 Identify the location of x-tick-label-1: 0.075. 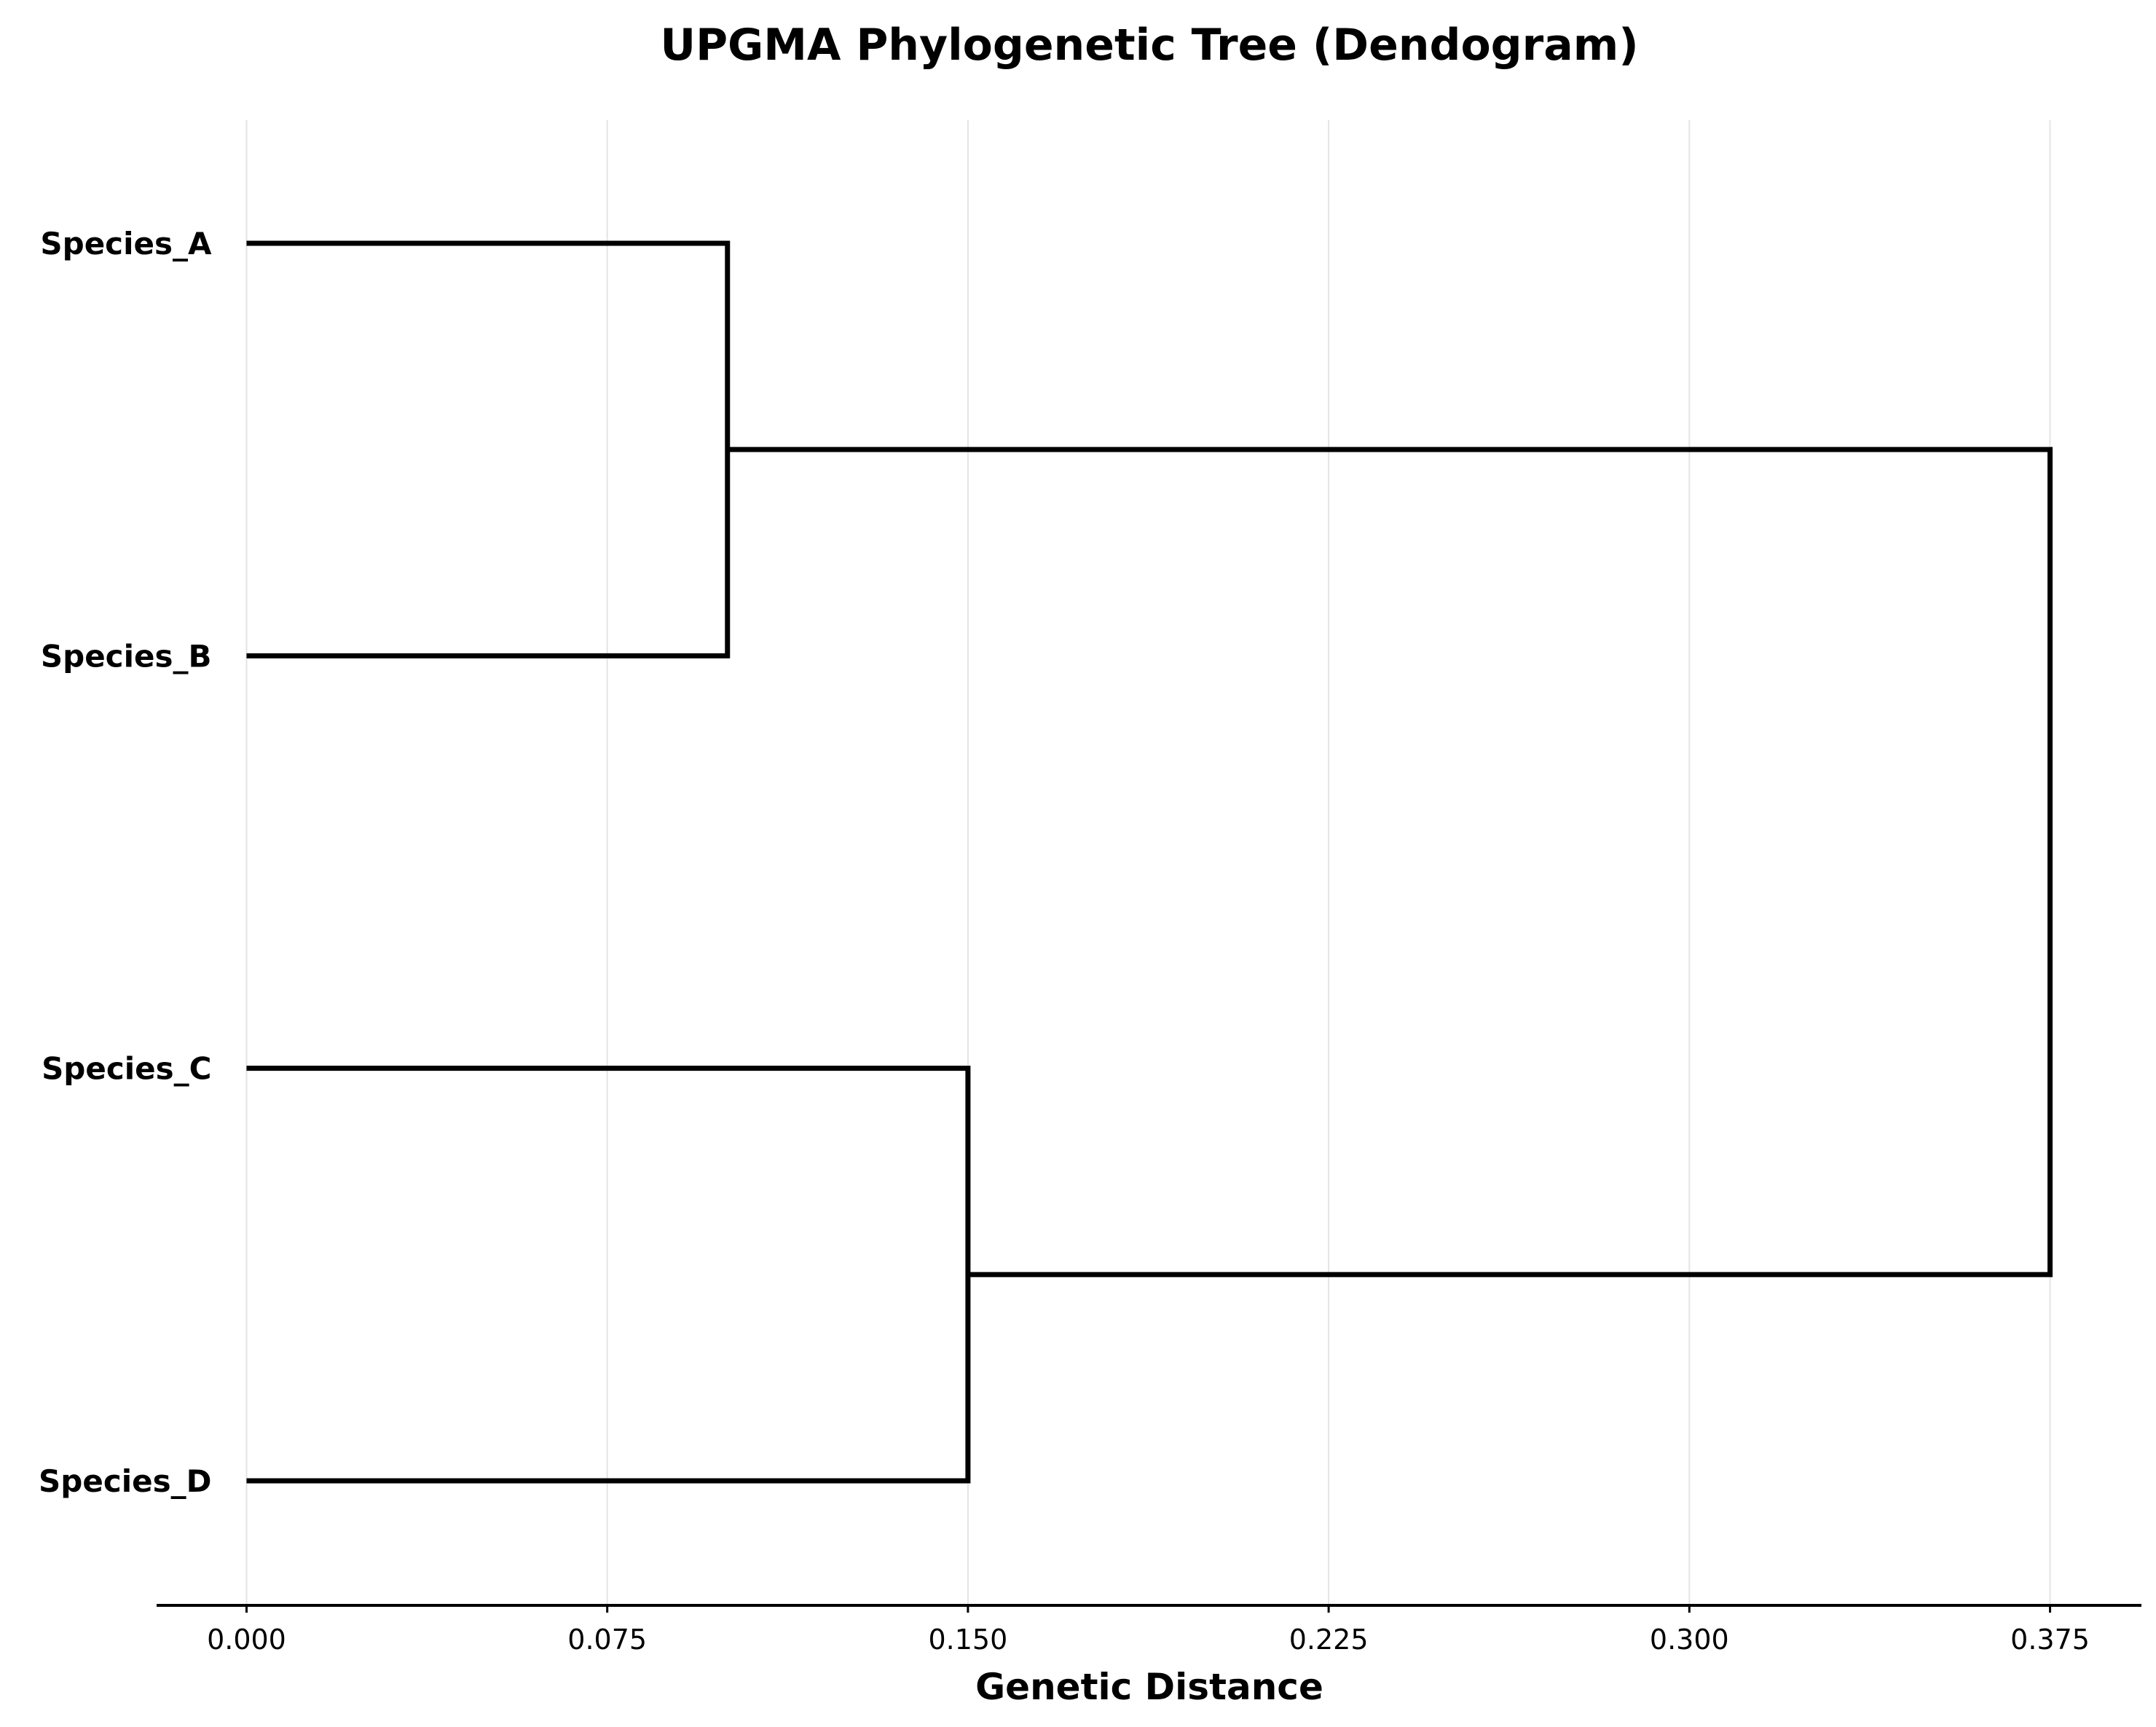
(607, 1640).